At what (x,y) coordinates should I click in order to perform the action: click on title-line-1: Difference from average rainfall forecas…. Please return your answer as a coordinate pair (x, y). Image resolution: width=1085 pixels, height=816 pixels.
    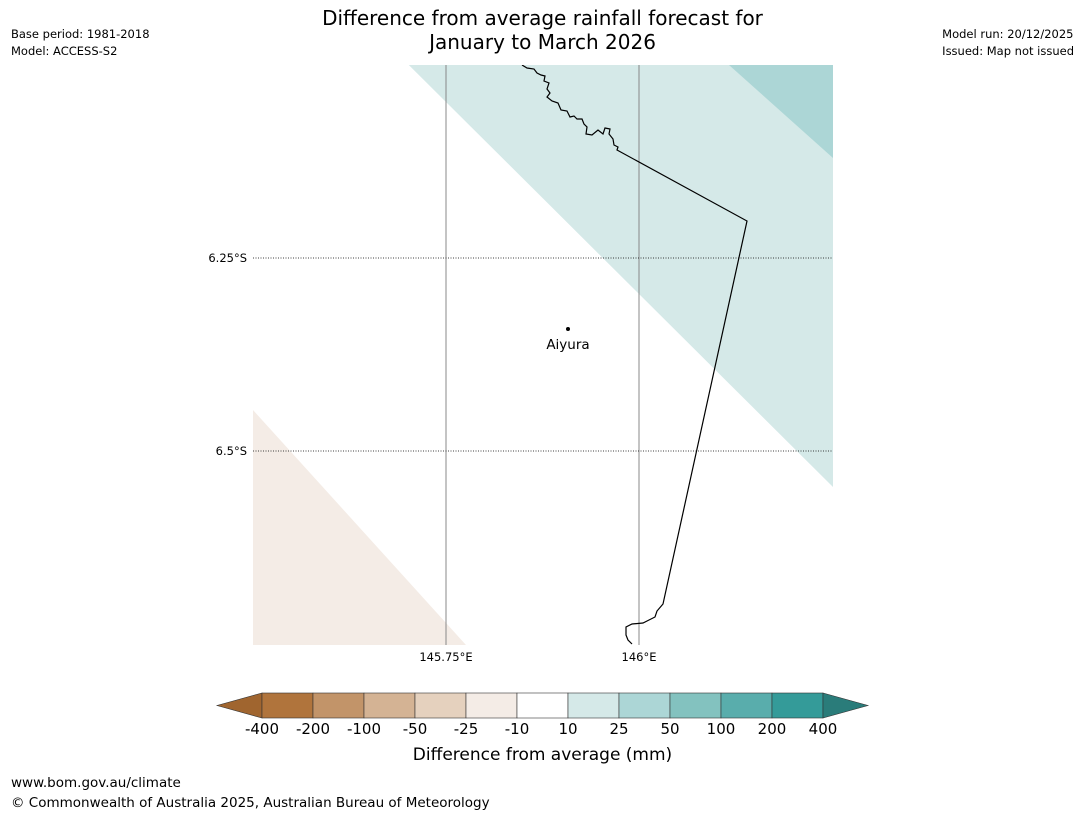
    Looking at the image, I should click on (542, 18).